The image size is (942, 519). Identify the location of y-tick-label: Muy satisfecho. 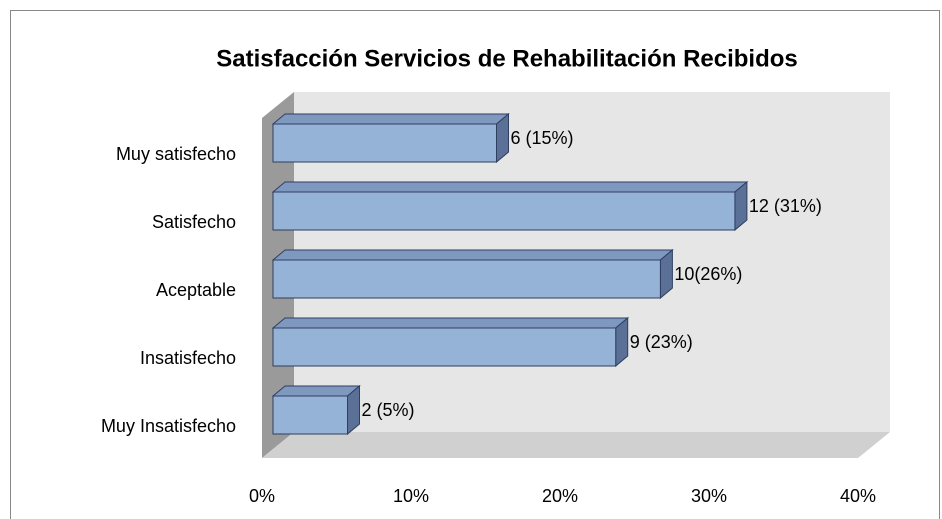
(176, 154).